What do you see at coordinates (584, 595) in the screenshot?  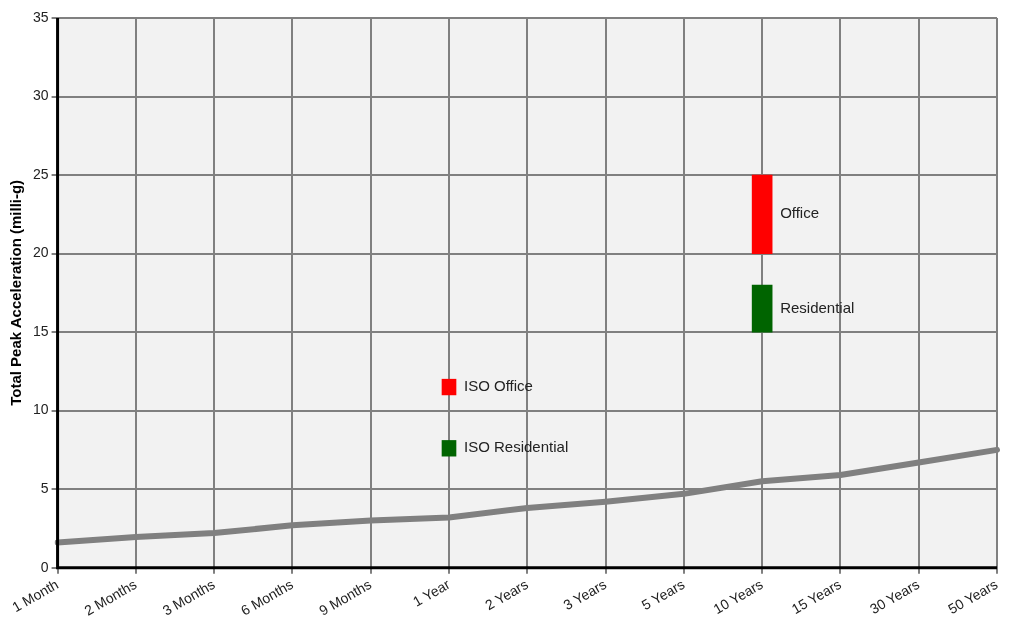 I see `x-tick-label: 3 Years` at bounding box center [584, 595].